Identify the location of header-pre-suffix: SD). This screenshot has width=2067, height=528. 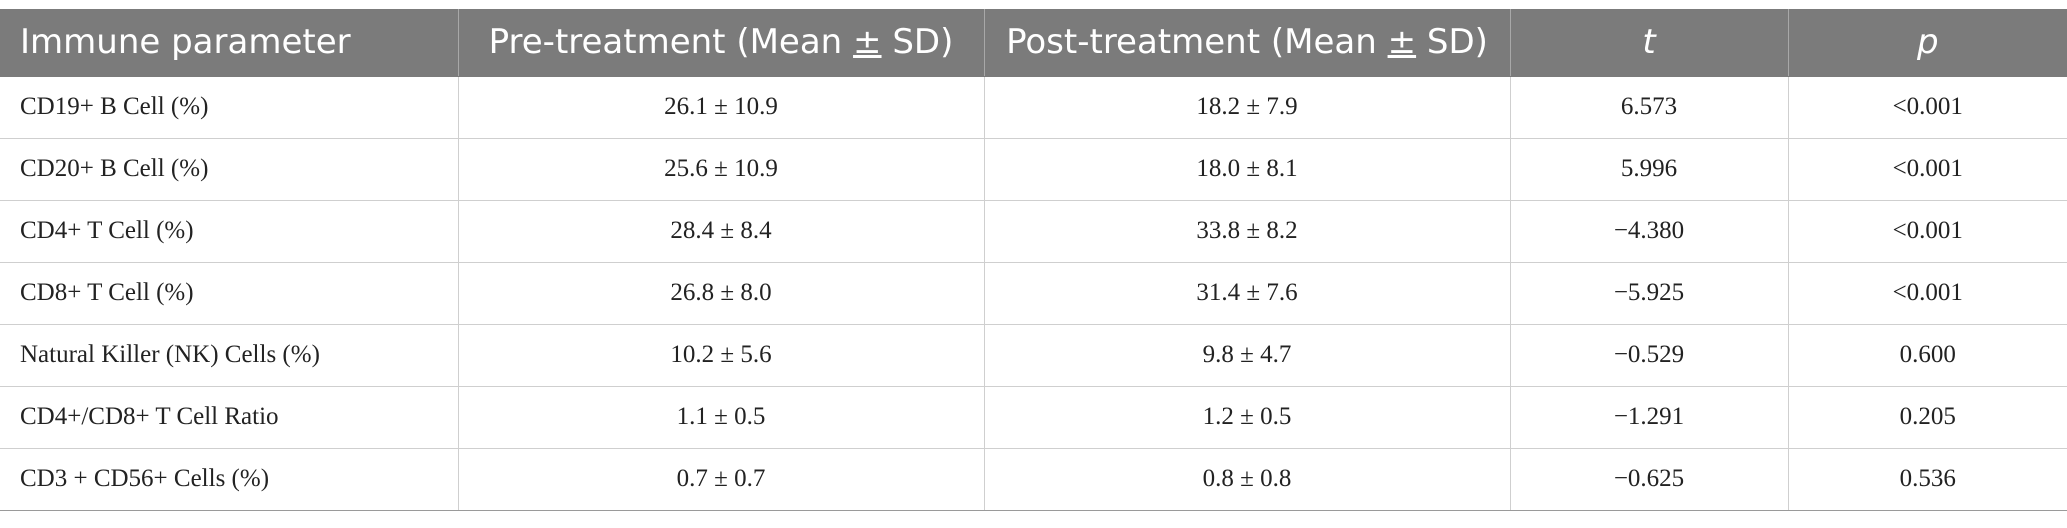
(917, 42).